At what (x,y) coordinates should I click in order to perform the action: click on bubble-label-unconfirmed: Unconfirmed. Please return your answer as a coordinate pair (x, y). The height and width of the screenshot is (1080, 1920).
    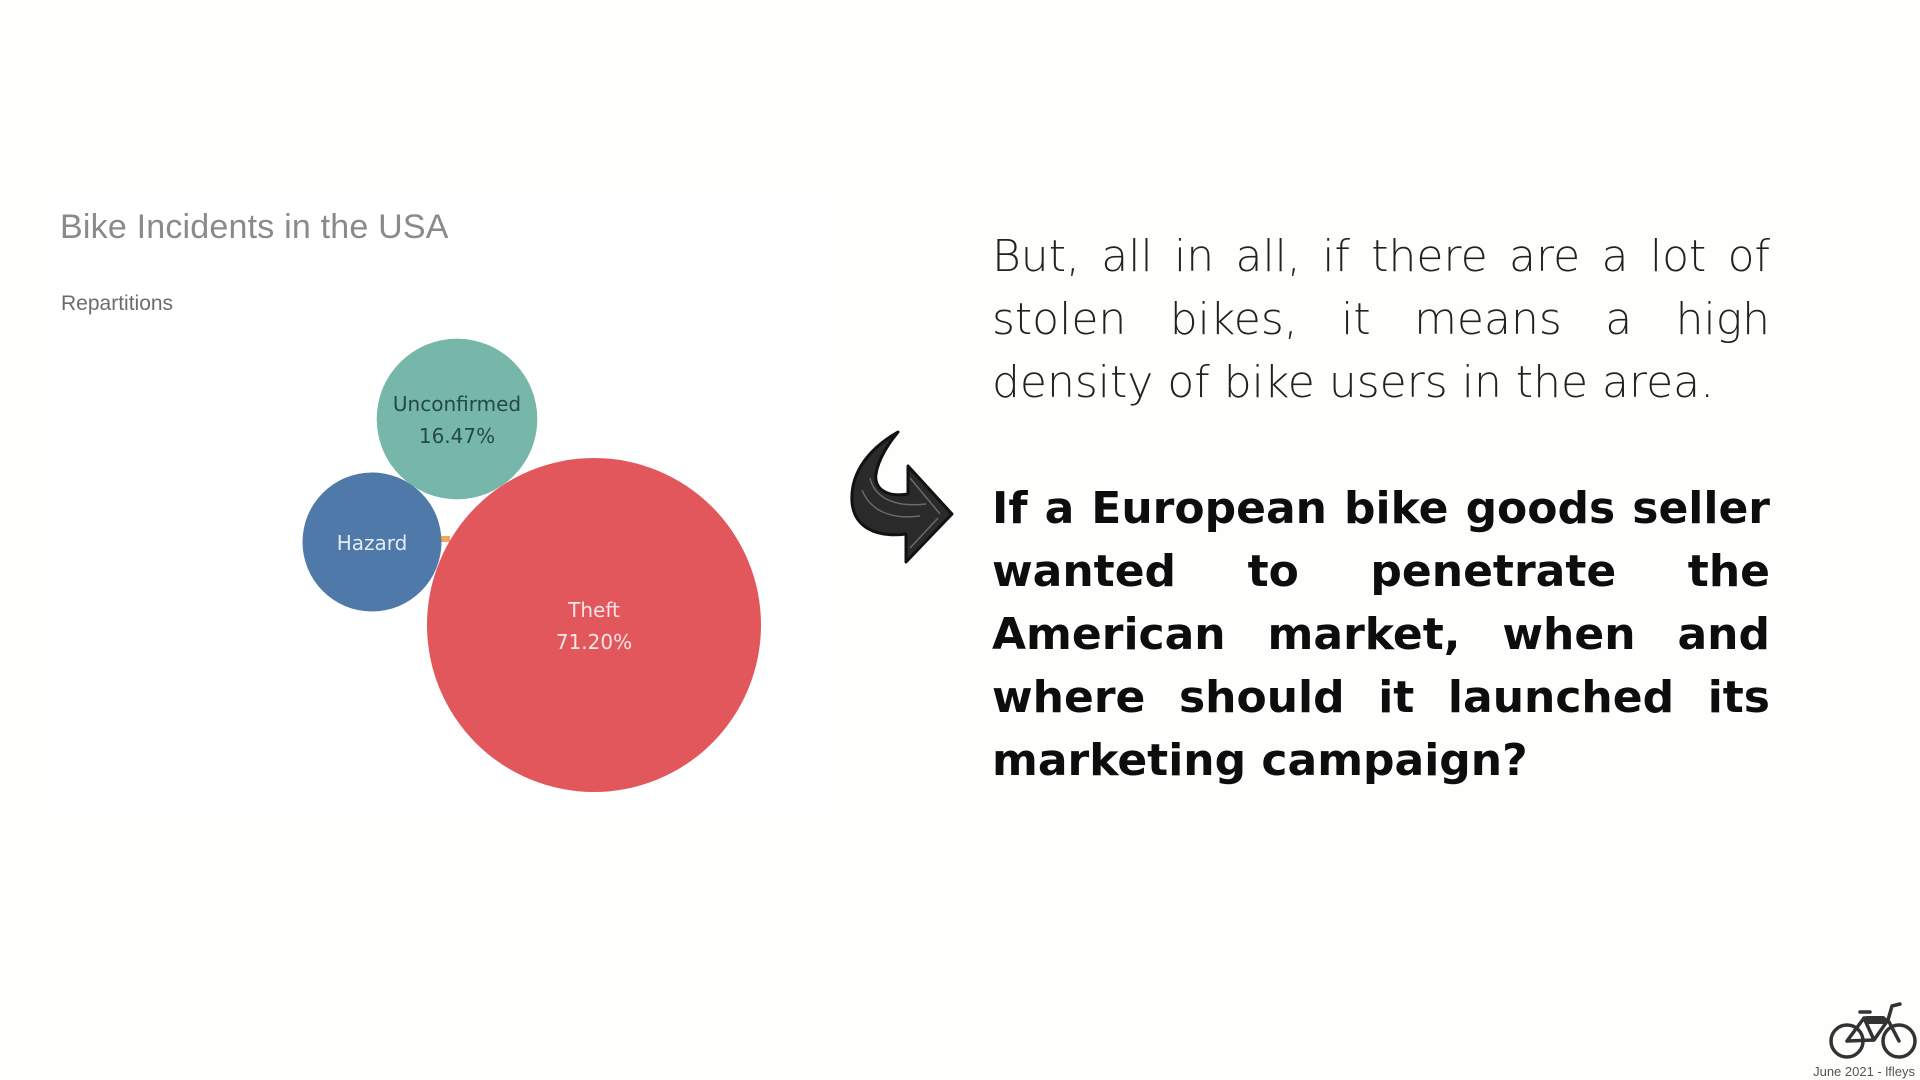
    Looking at the image, I should click on (457, 404).